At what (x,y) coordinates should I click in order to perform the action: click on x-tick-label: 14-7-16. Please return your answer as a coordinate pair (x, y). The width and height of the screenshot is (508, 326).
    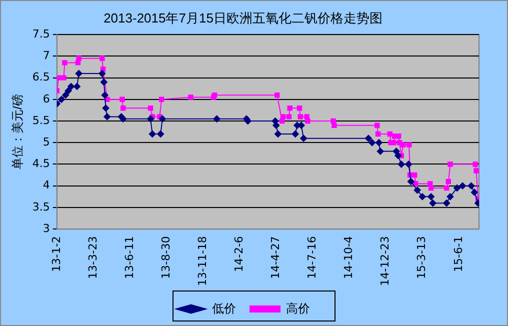
    Looking at the image, I should click on (312, 258).